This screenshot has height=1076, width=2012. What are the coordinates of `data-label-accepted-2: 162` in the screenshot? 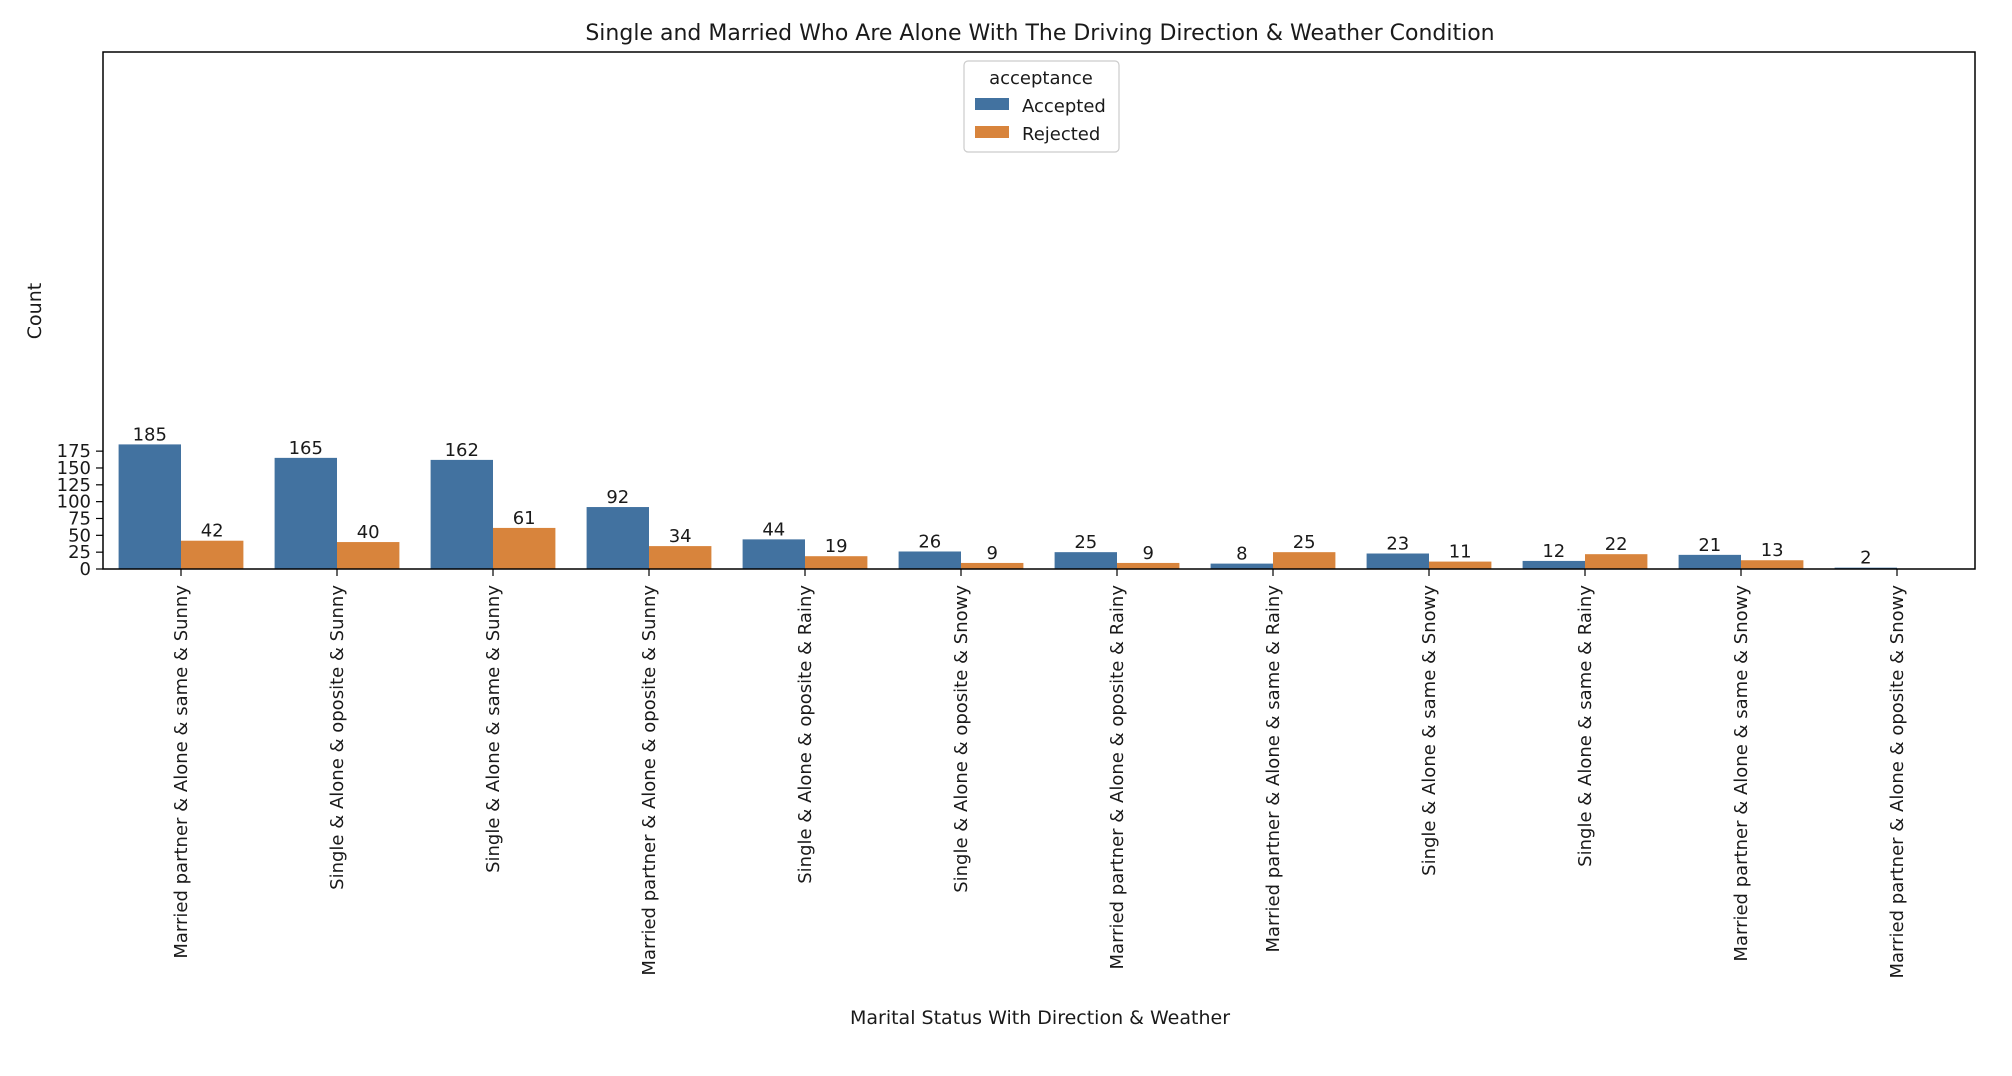 It's located at (462, 450).